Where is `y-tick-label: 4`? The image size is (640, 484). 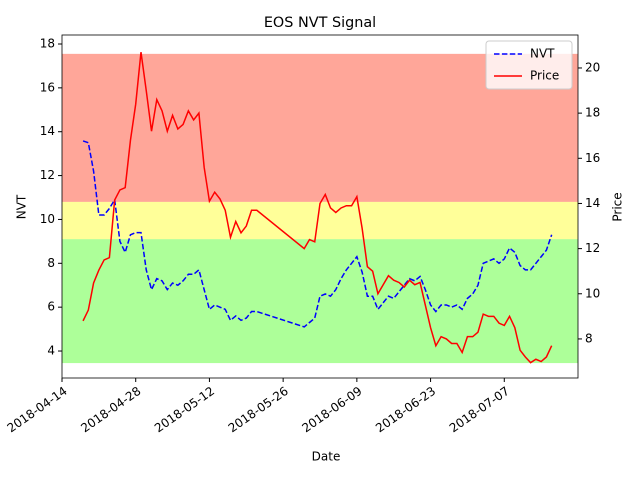 y-tick-label: 4 is located at coordinates (51, 351).